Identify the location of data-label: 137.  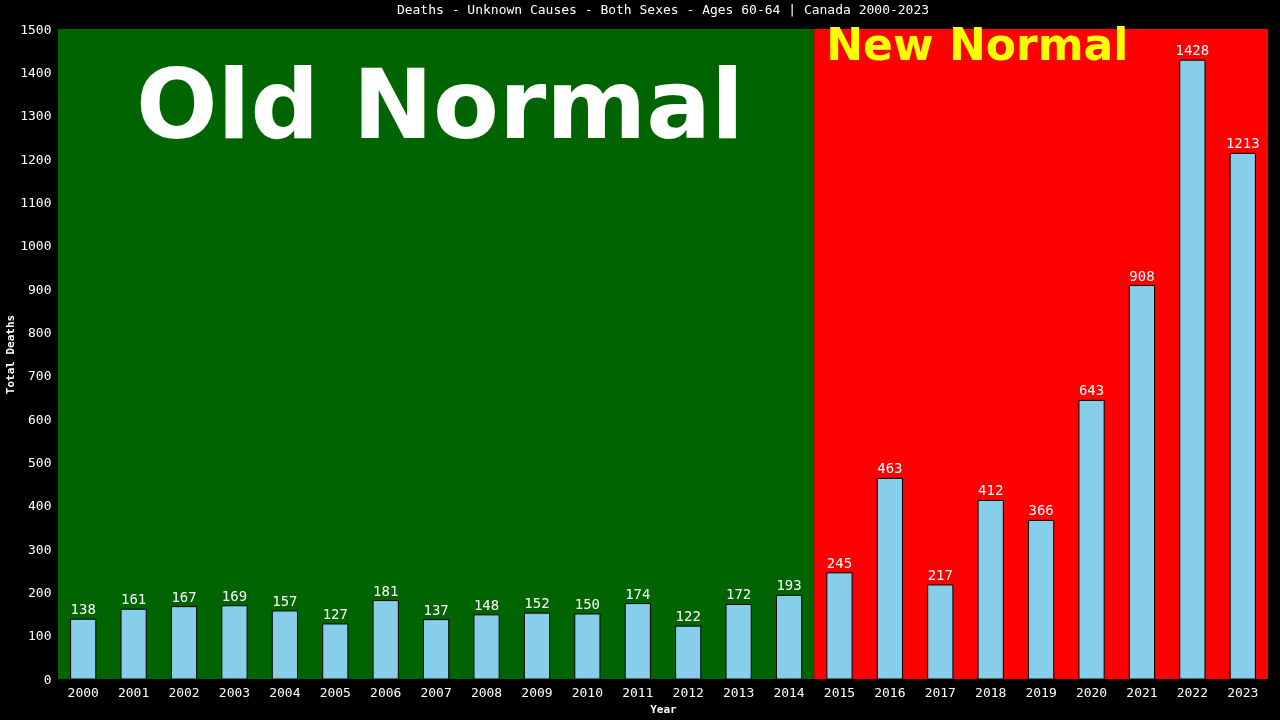
(436, 609).